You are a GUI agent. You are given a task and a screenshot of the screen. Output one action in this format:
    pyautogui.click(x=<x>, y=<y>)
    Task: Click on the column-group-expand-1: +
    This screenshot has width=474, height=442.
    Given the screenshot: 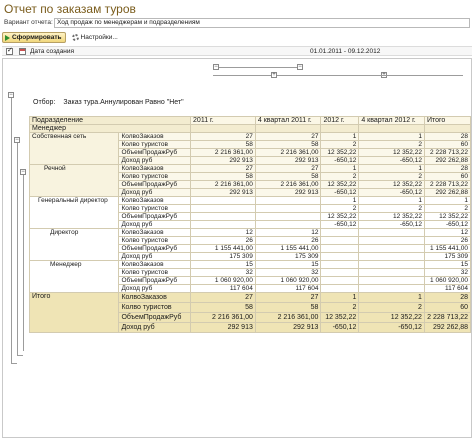 What is the action you would take?
    pyautogui.click(x=274, y=75)
    